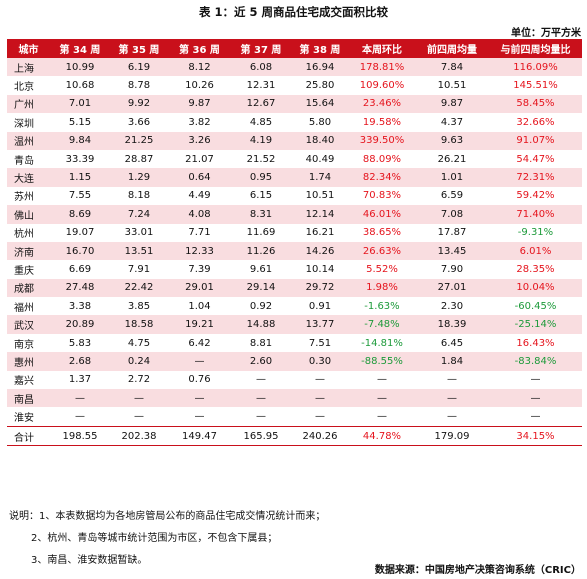 This screenshot has height=579, width=587. What do you see at coordinates (199, 232) in the screenshot?
I see `cell-week36: 7.71` at bounding box center [199, 232].